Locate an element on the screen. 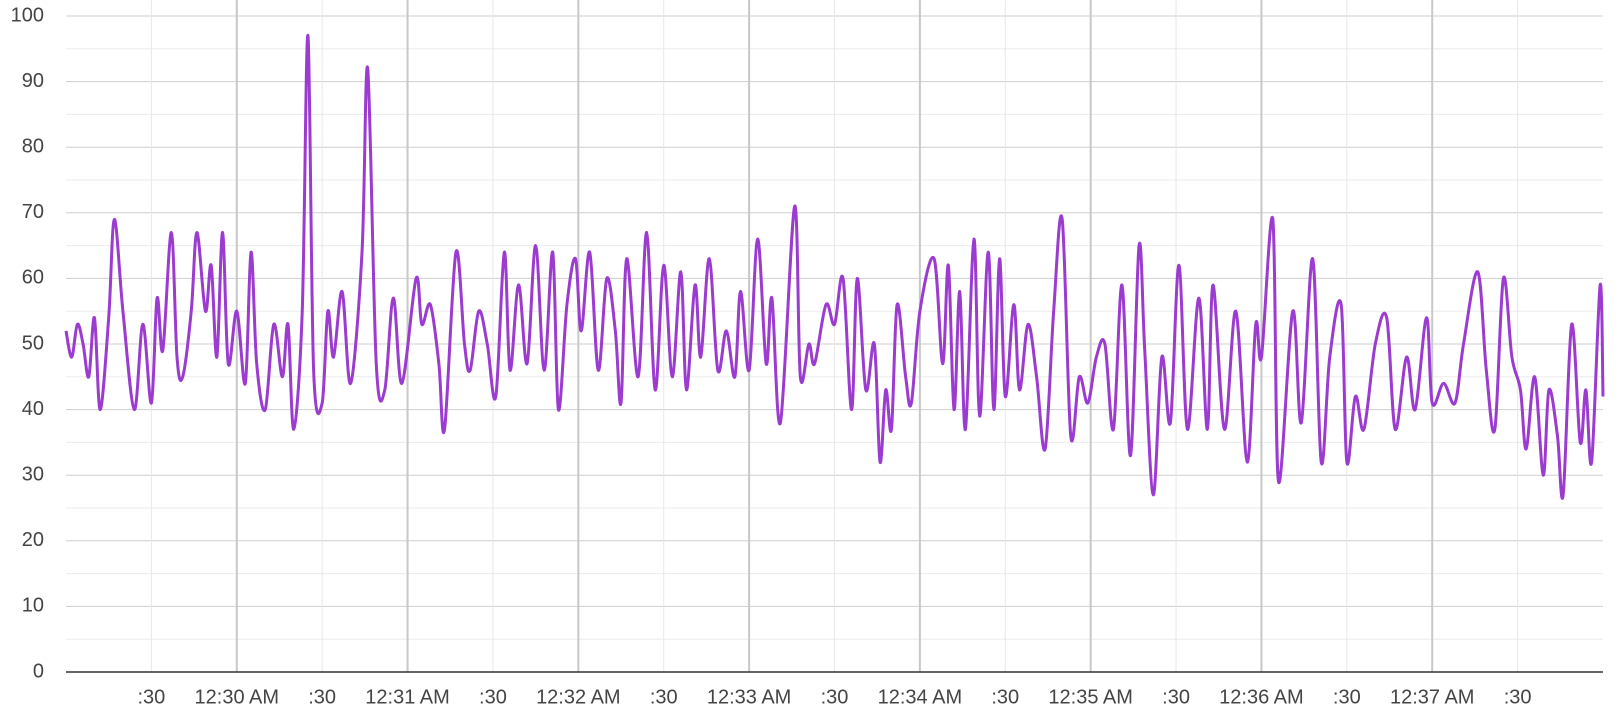 The width and height of the screenshot is (1624, 719). x-tick-label: 12:34 AM is located at coordinates (920, 697).